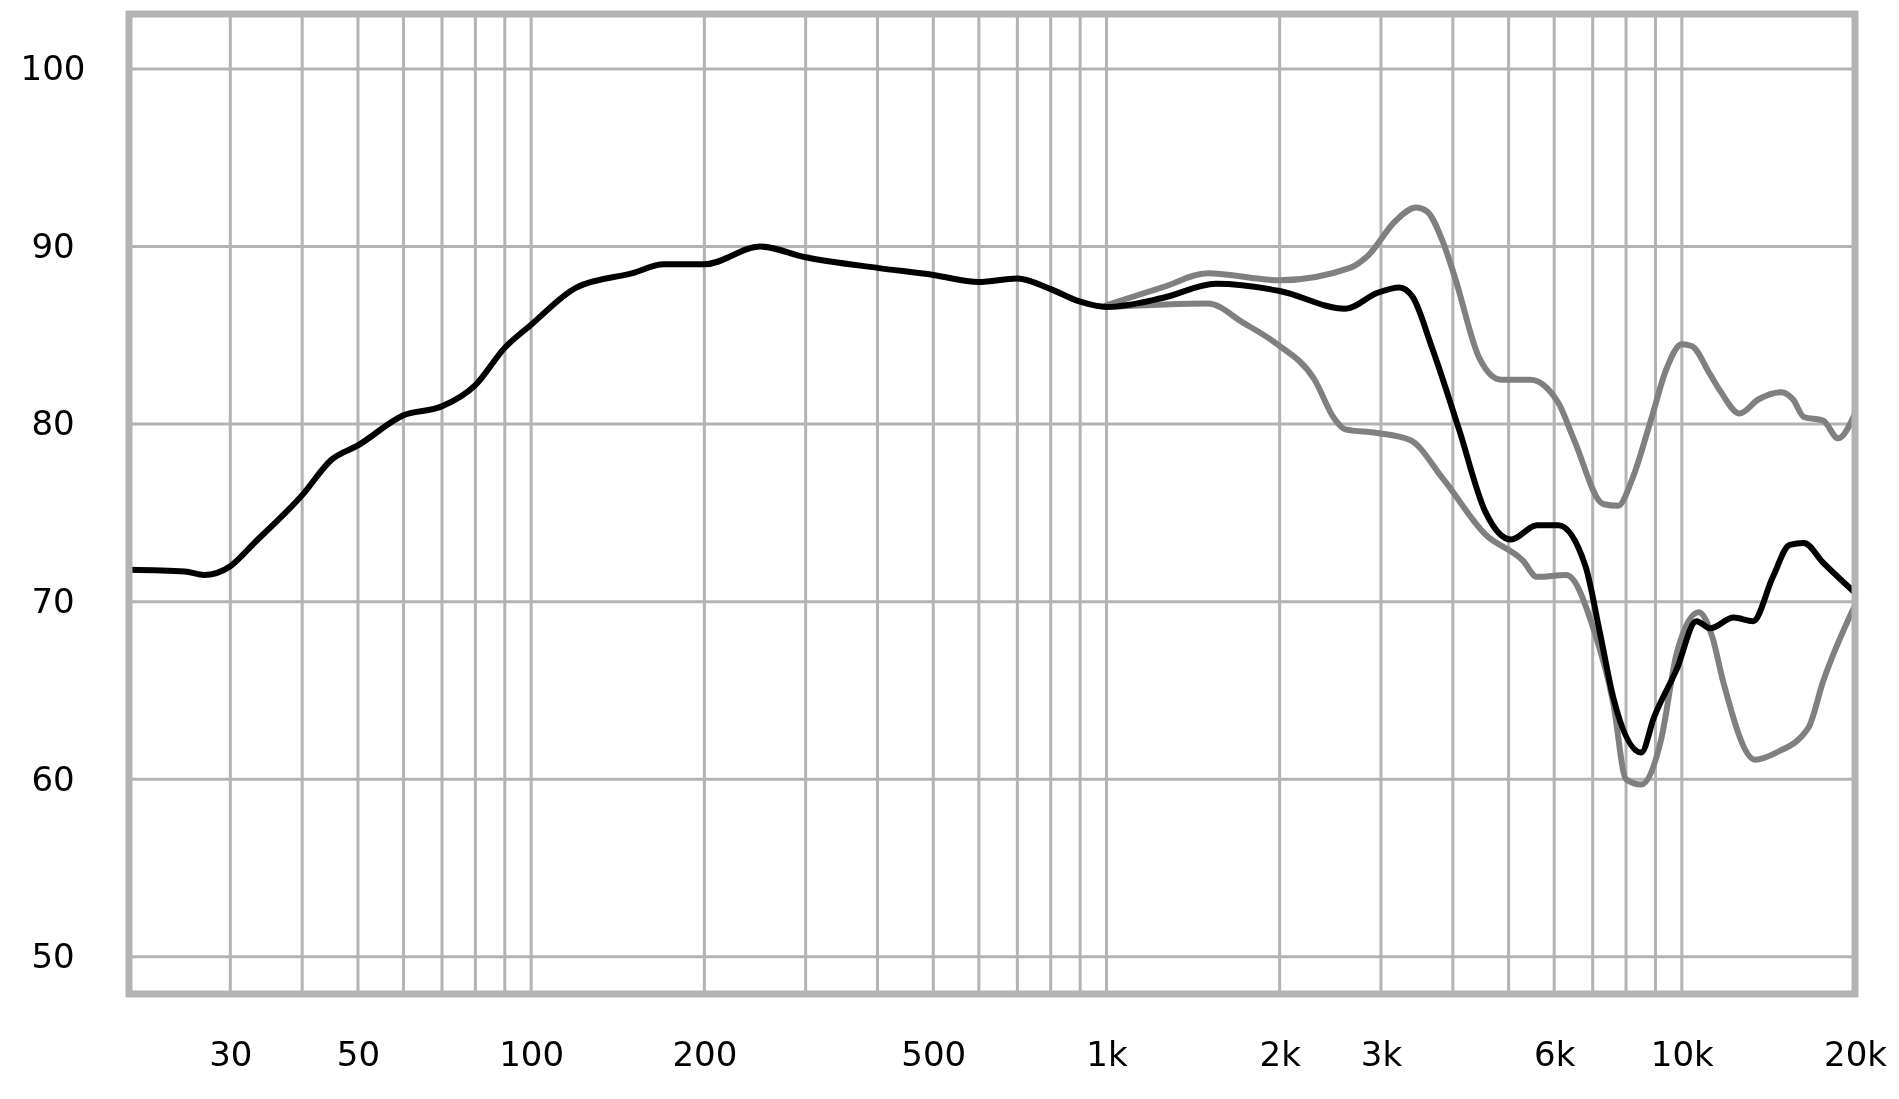 The height and width of the screenshot is (1099, 1899). Describe the element at coordinates (1555, 1054) in the screenshot. I see `x-tick-label: 6k` at that location.